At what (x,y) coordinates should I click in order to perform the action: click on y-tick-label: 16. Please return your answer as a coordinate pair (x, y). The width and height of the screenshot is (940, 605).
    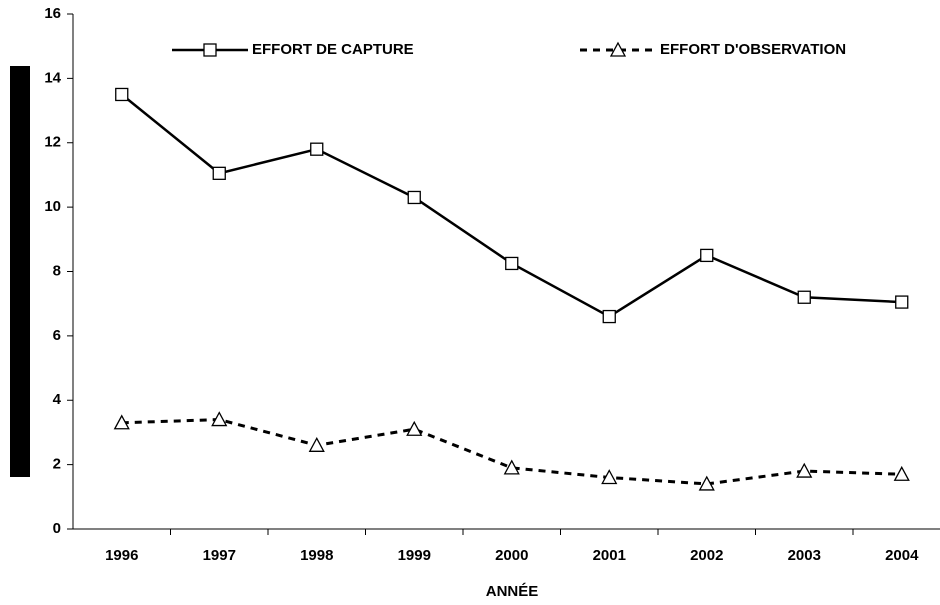
    Looking at the image, I should click on (52, 13).